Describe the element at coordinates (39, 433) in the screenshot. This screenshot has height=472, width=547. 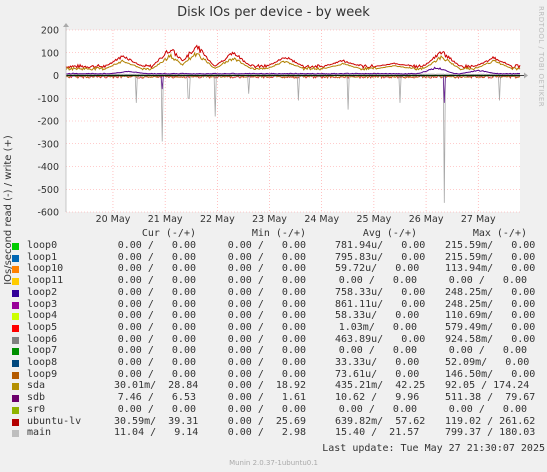
I see `legend-name: main` at that location.